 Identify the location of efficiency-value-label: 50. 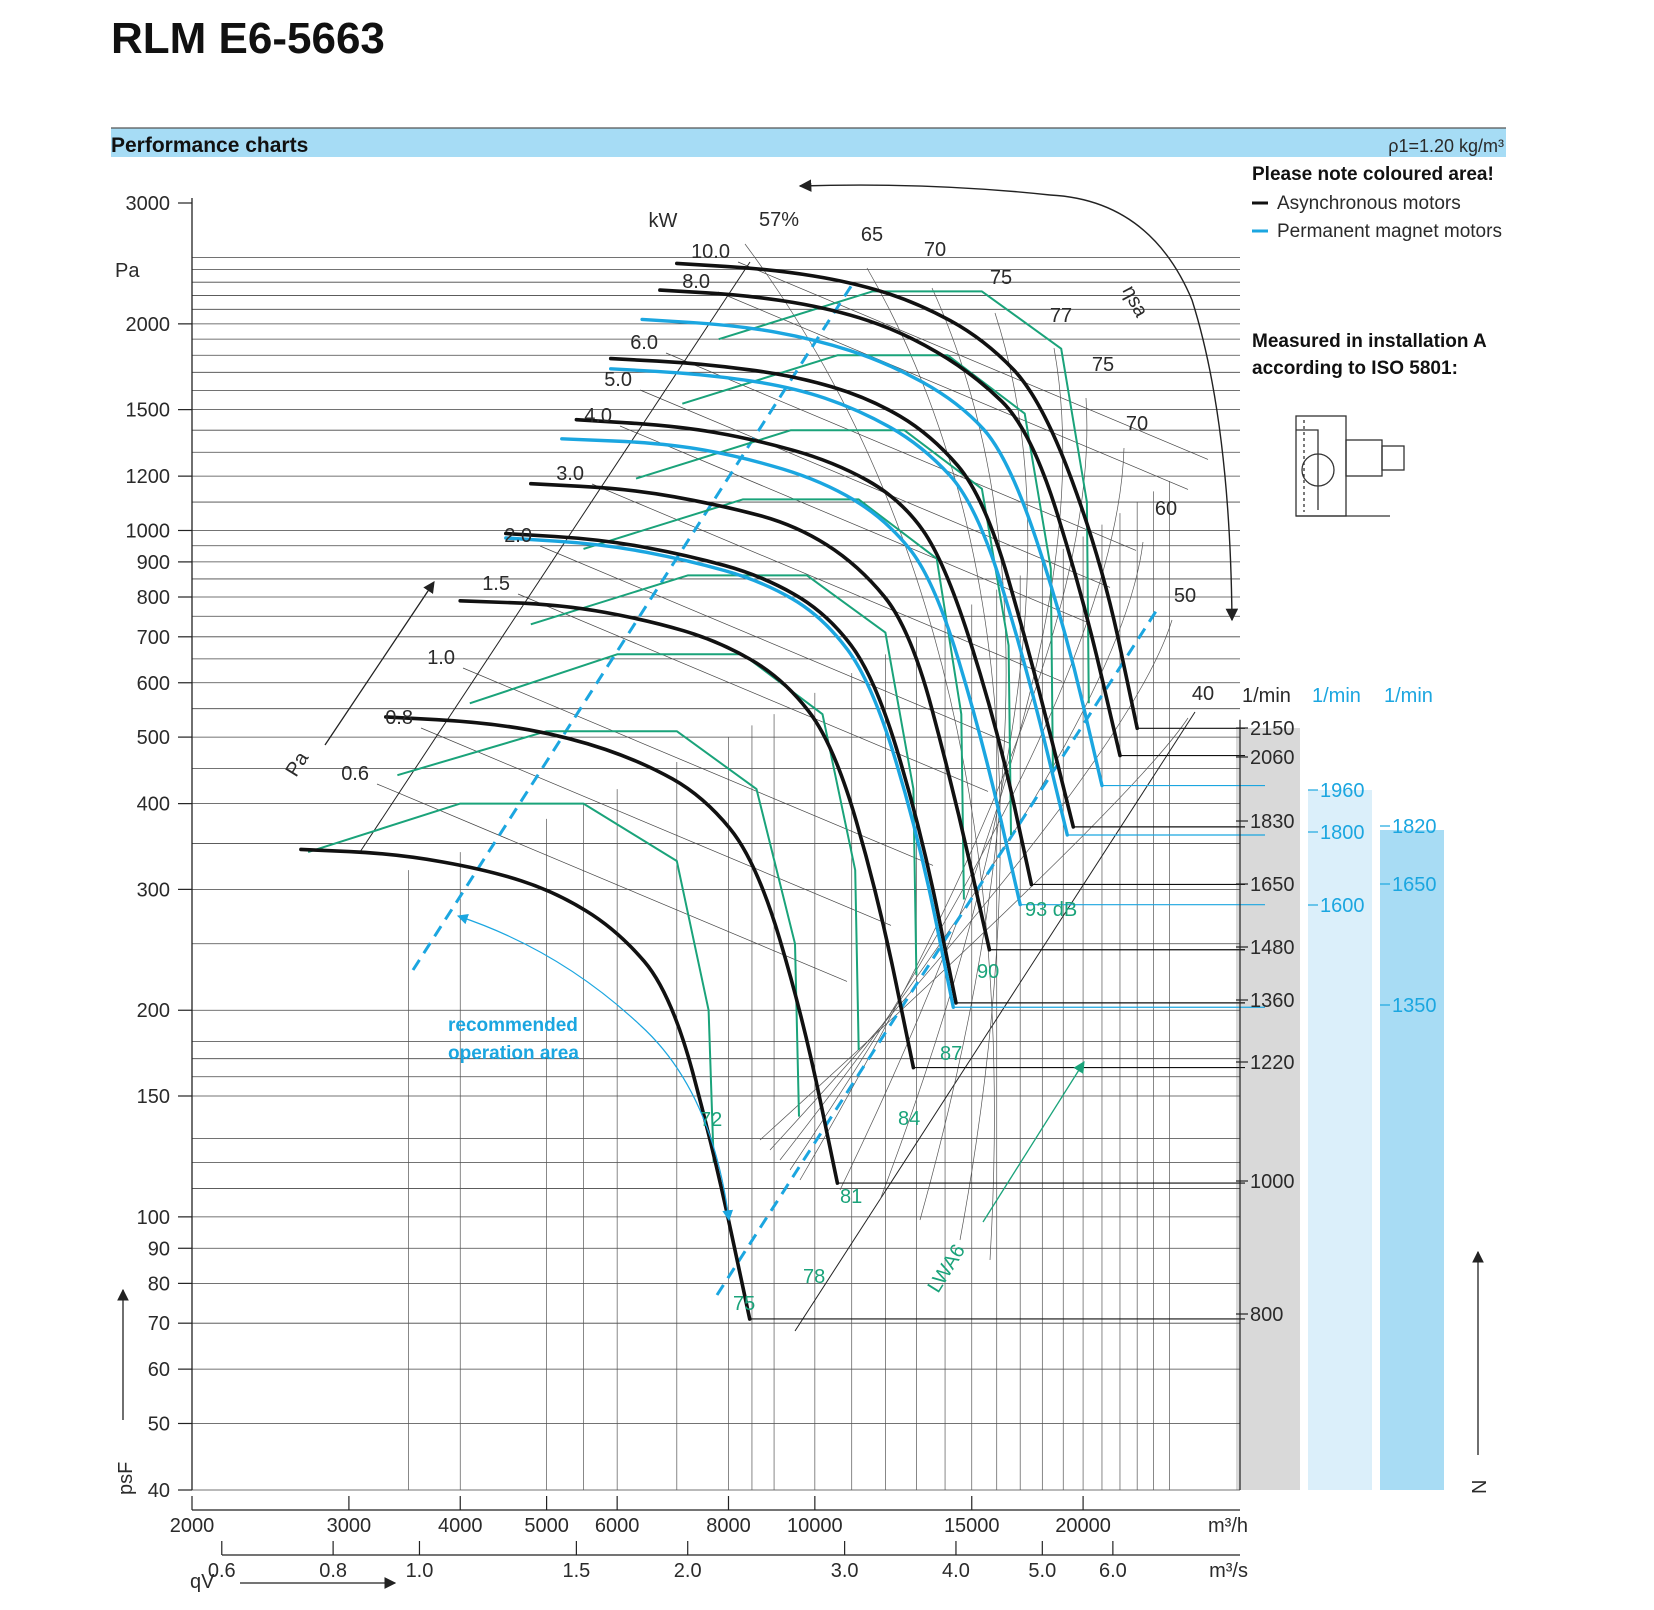
(1185, 596).